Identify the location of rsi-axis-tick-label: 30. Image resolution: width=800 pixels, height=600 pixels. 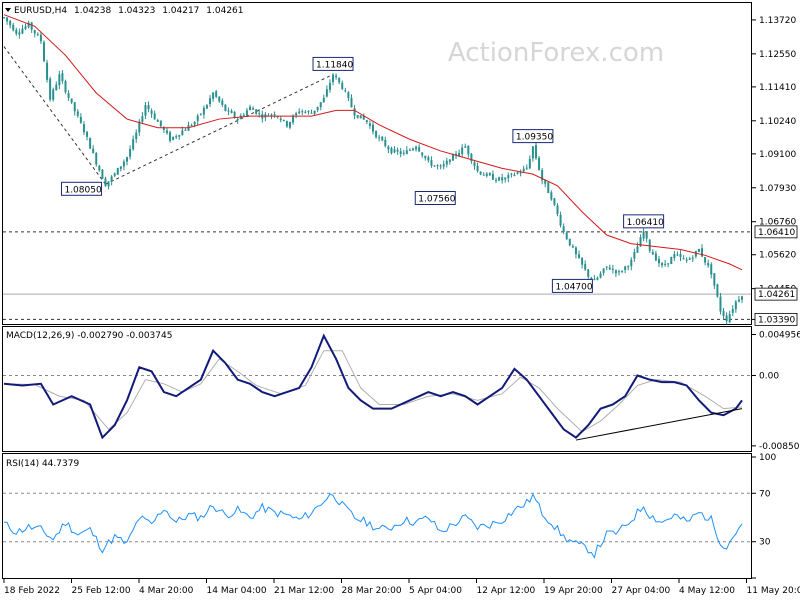
(765, 543).